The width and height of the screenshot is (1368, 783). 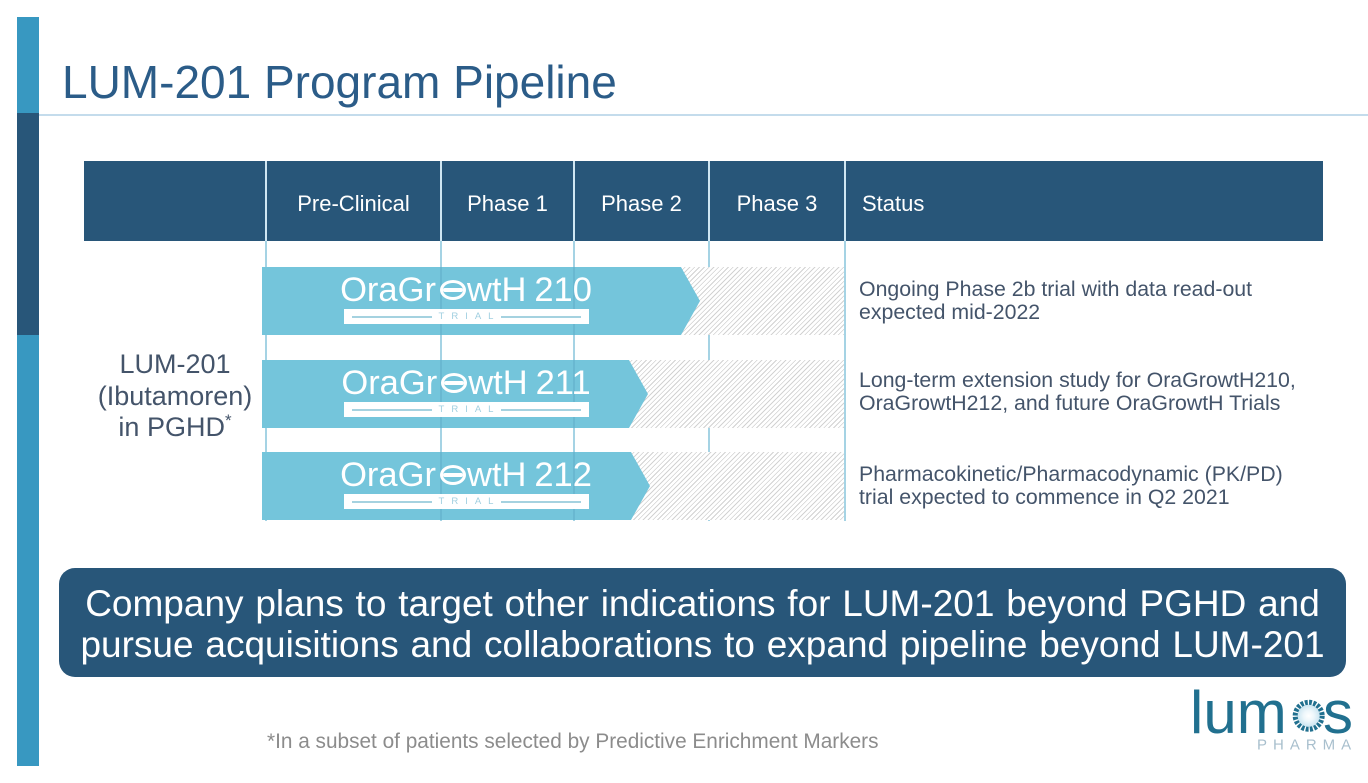 I want to click on svg-text: lum, so click(x=1238, y=712).